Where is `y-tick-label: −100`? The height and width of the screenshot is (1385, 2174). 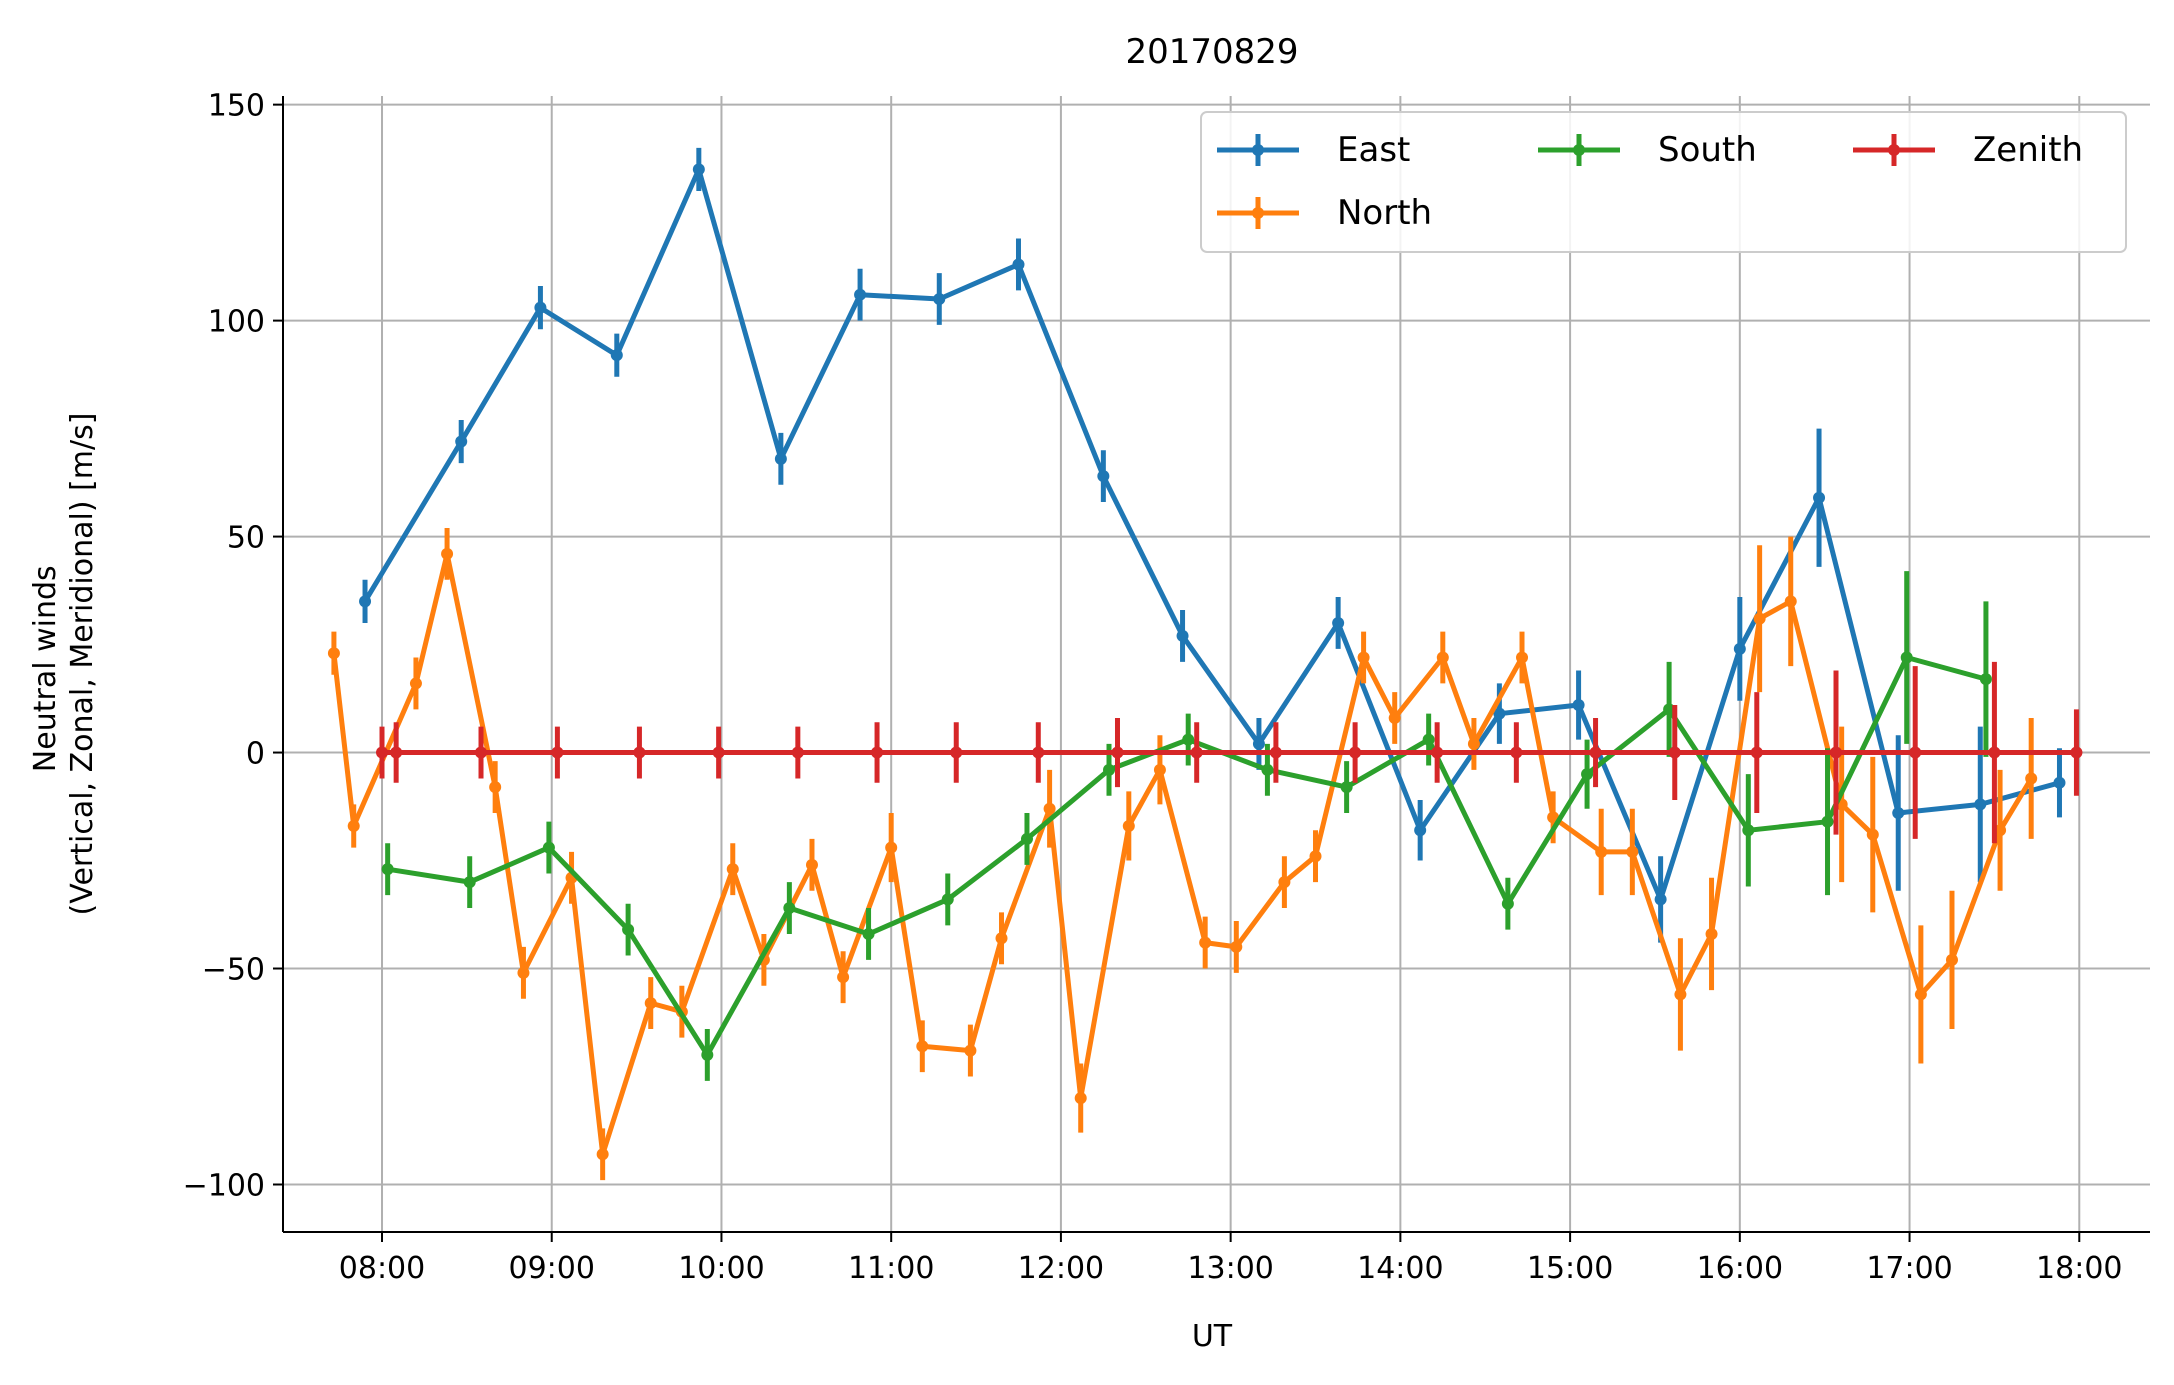 y-tick-label: −100 is located at coordinates (224, 1185).